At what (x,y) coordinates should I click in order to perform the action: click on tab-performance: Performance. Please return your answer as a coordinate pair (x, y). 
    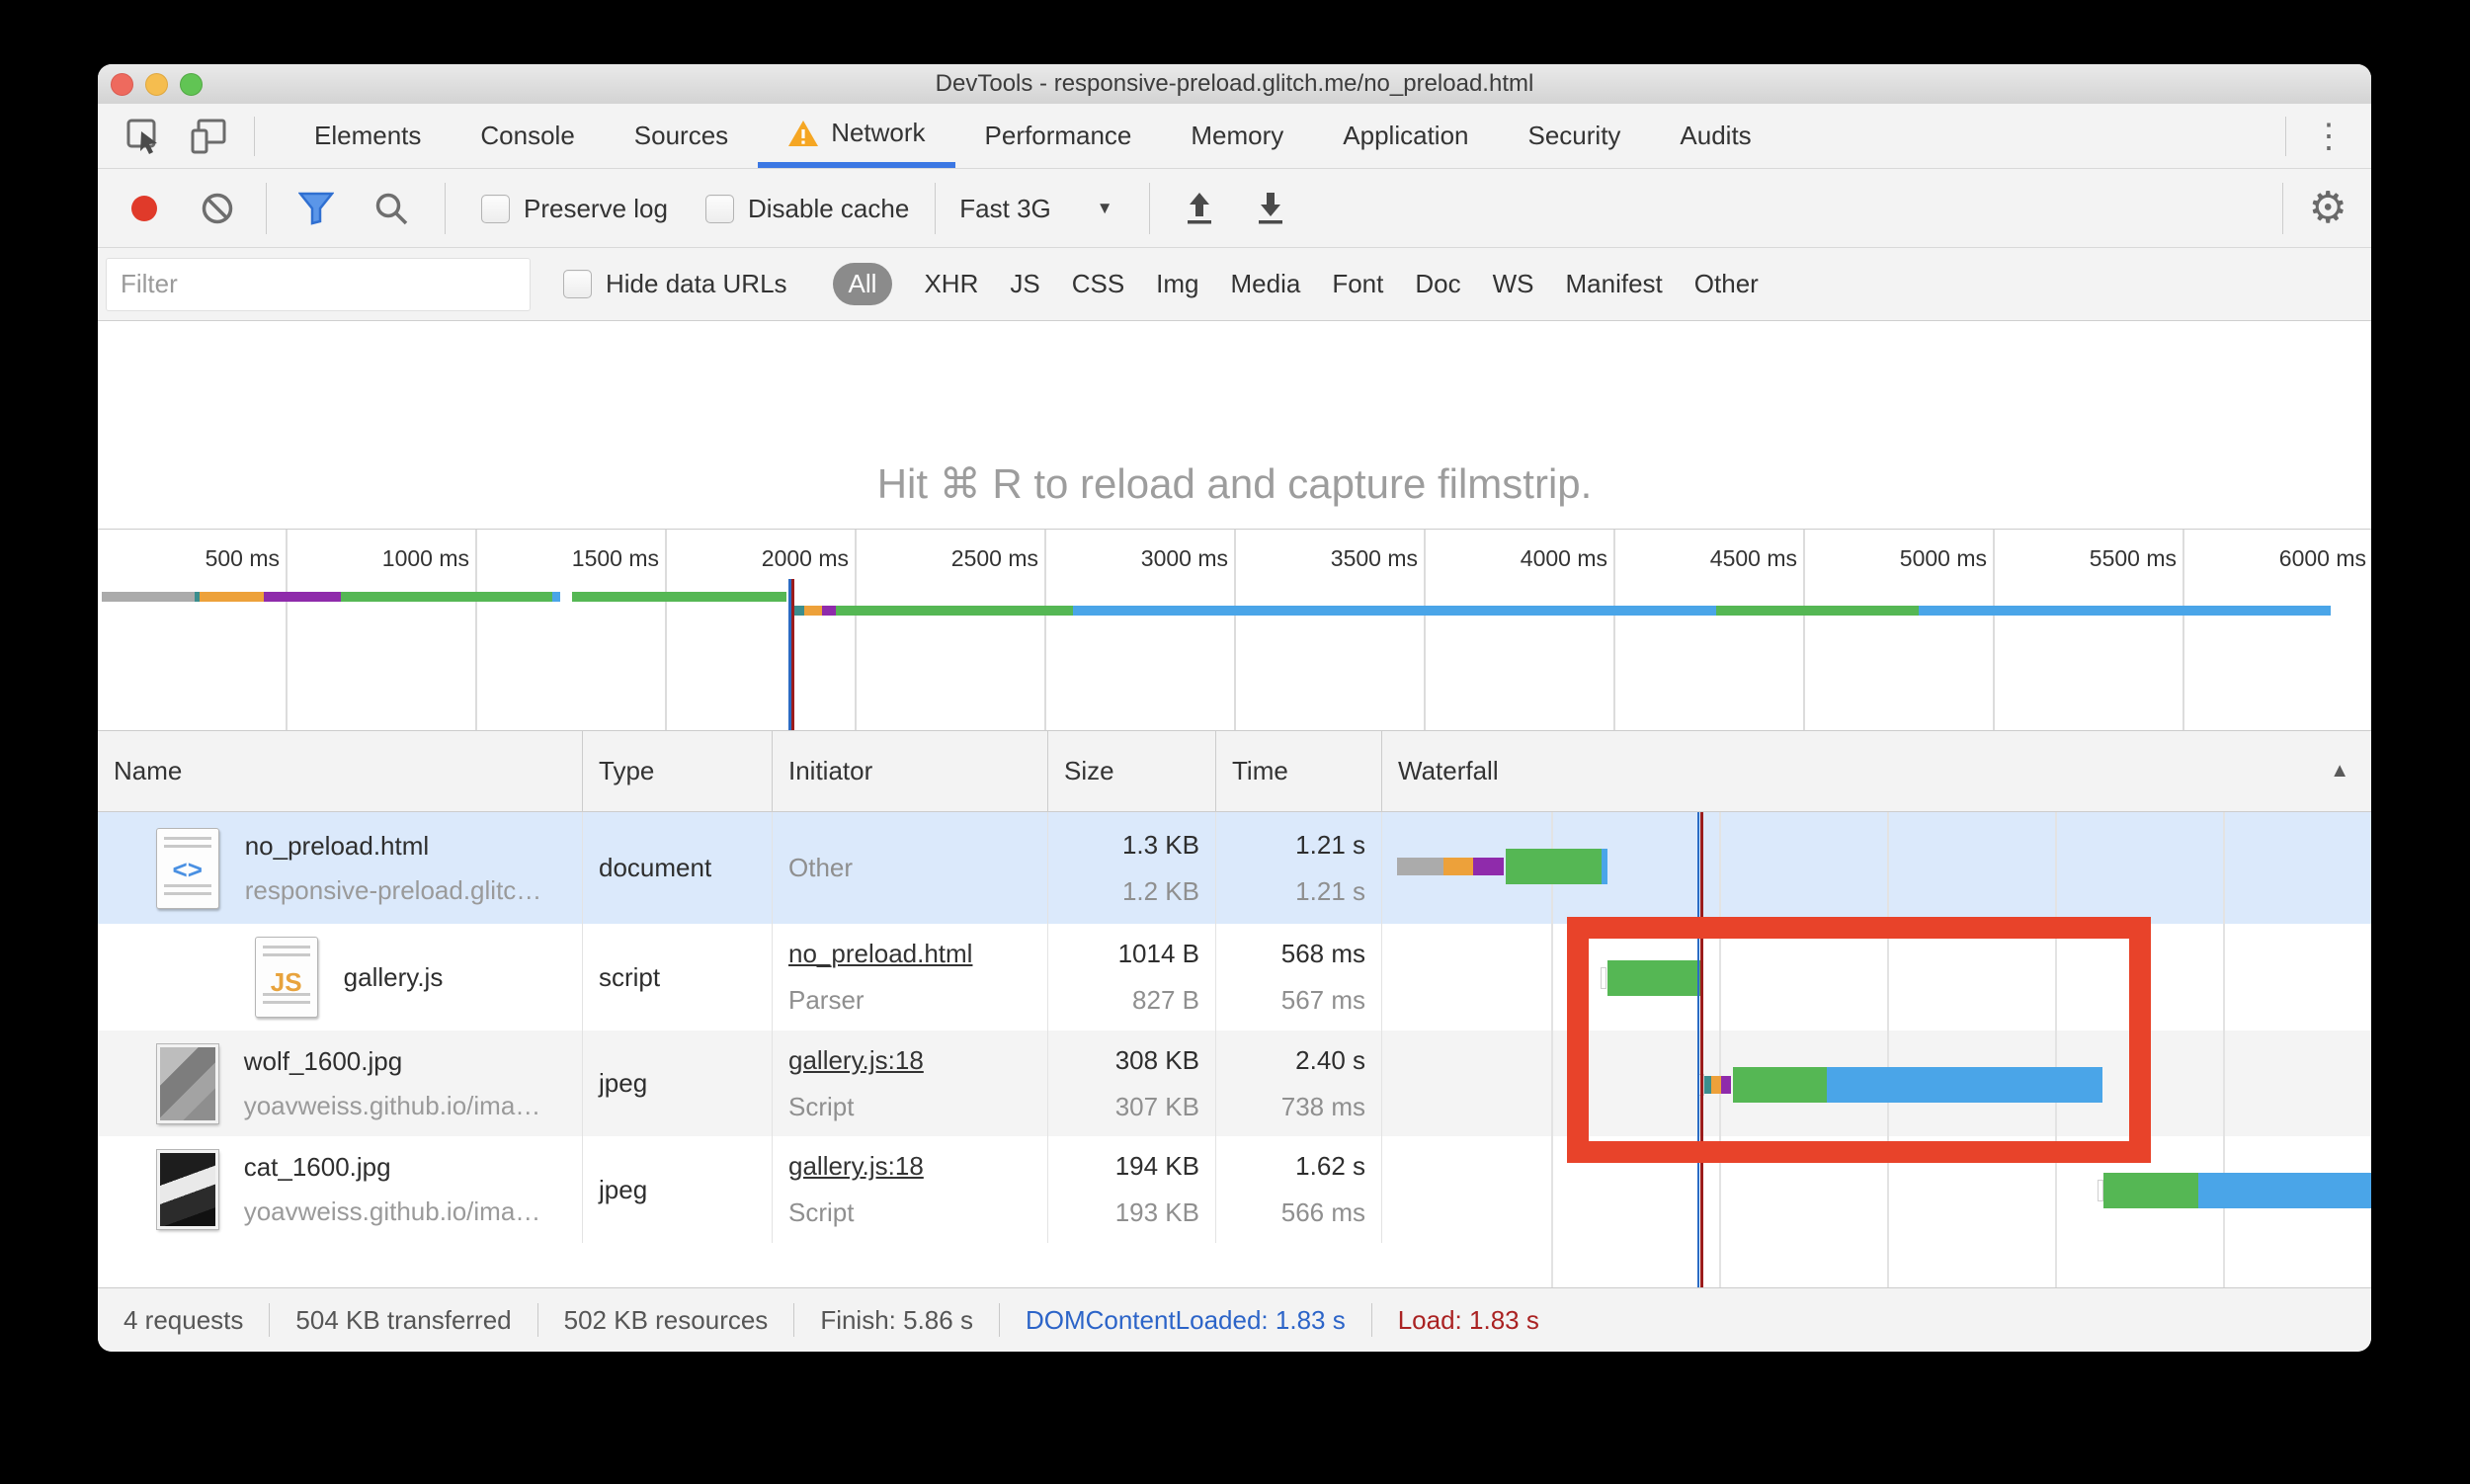
    Looking at the image, I should click on (1058, 135).